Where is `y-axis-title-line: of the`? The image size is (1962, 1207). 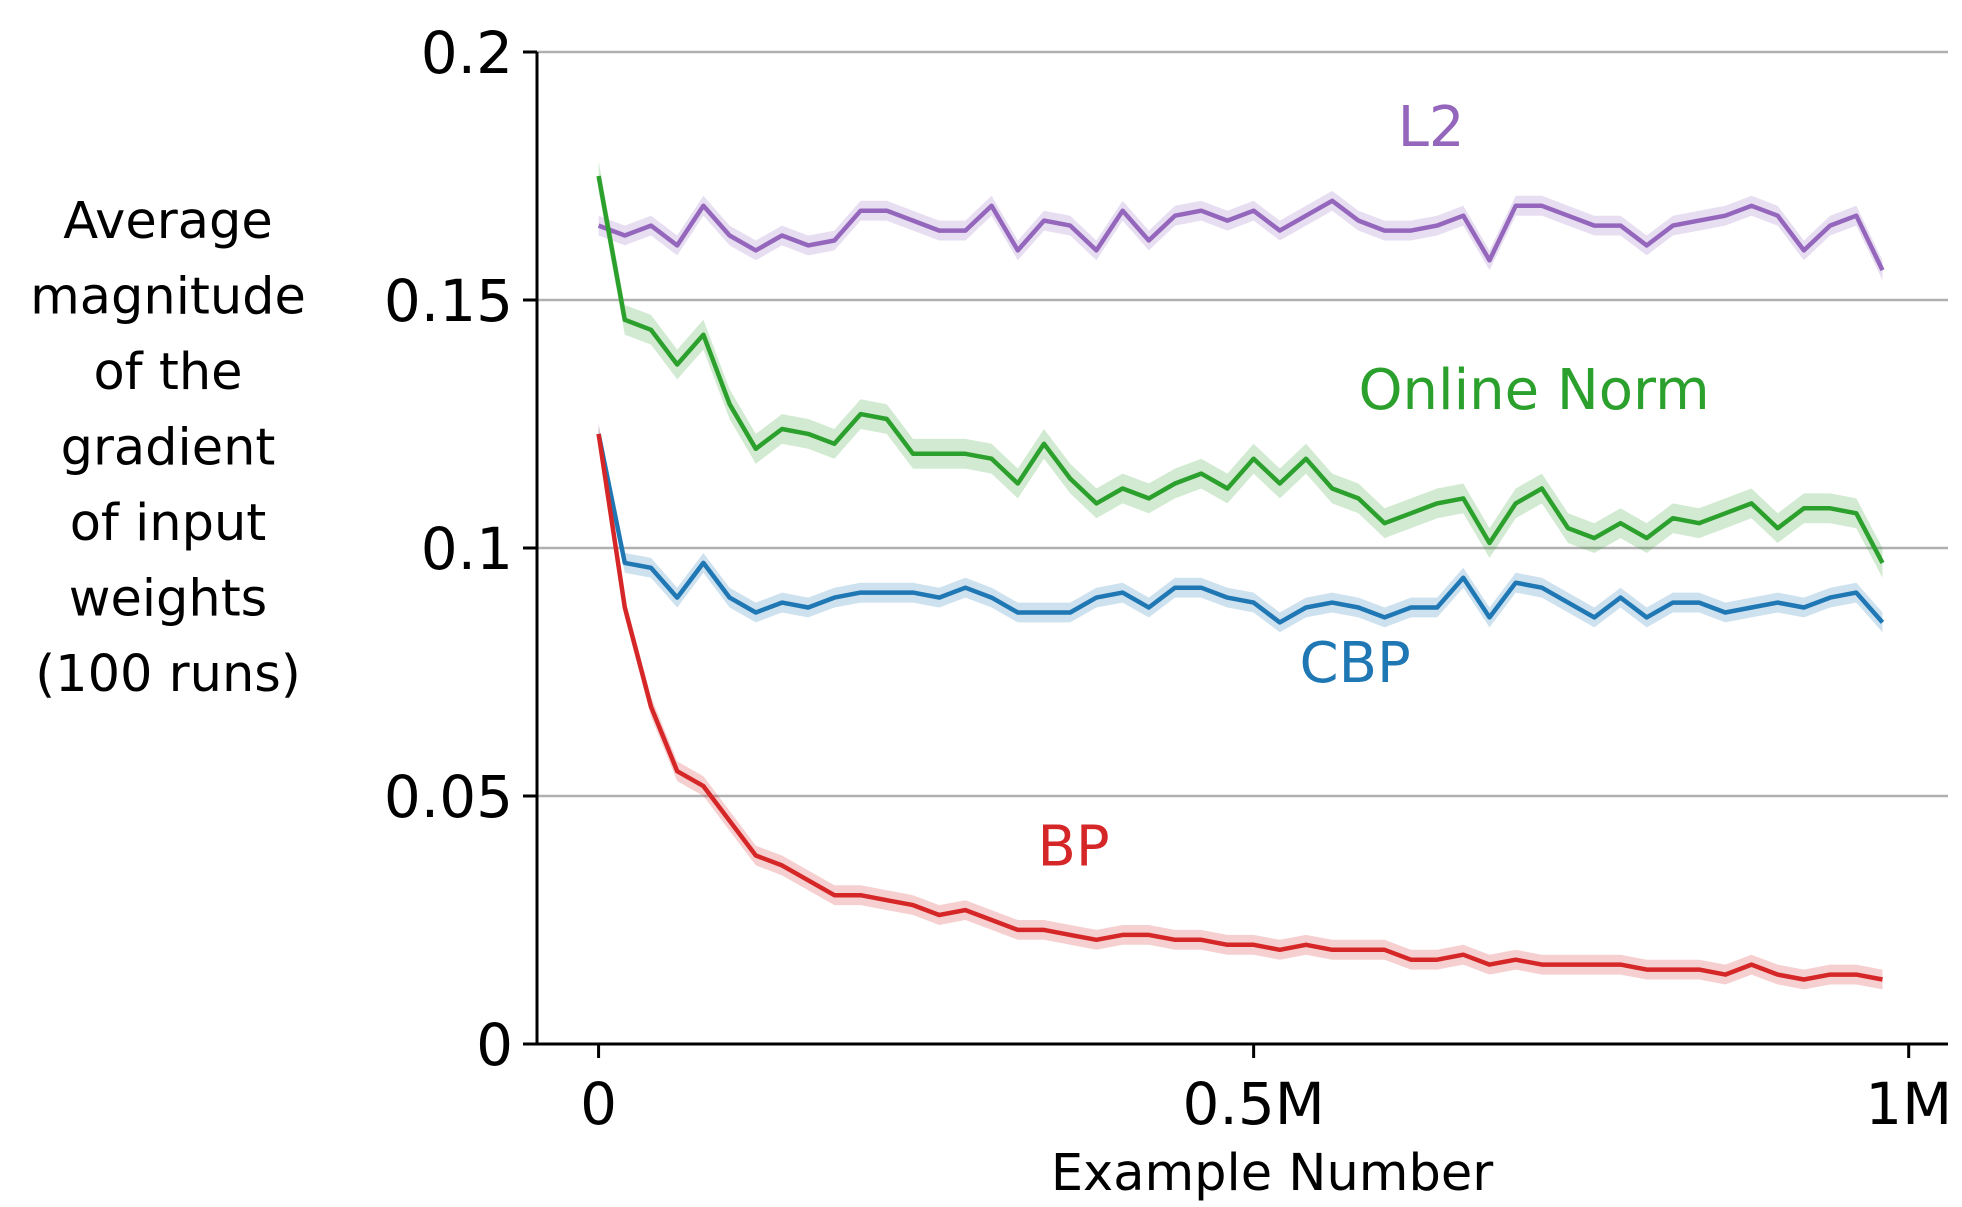
y-axis-title-line: of the is located at coordinates (167, 372).